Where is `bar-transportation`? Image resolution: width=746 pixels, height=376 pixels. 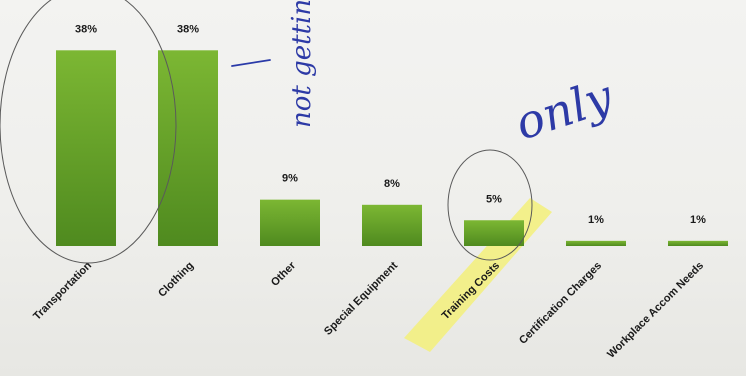
bar-transportation is located at coordinates (86, 148).